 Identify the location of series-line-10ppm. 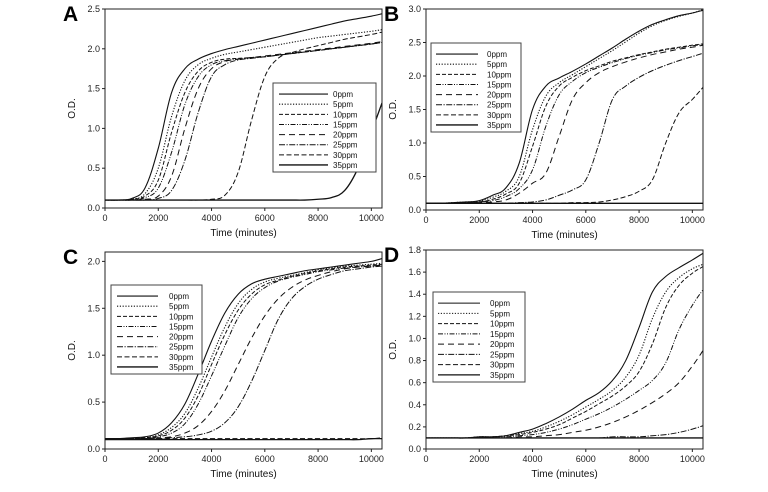
(564, 123).